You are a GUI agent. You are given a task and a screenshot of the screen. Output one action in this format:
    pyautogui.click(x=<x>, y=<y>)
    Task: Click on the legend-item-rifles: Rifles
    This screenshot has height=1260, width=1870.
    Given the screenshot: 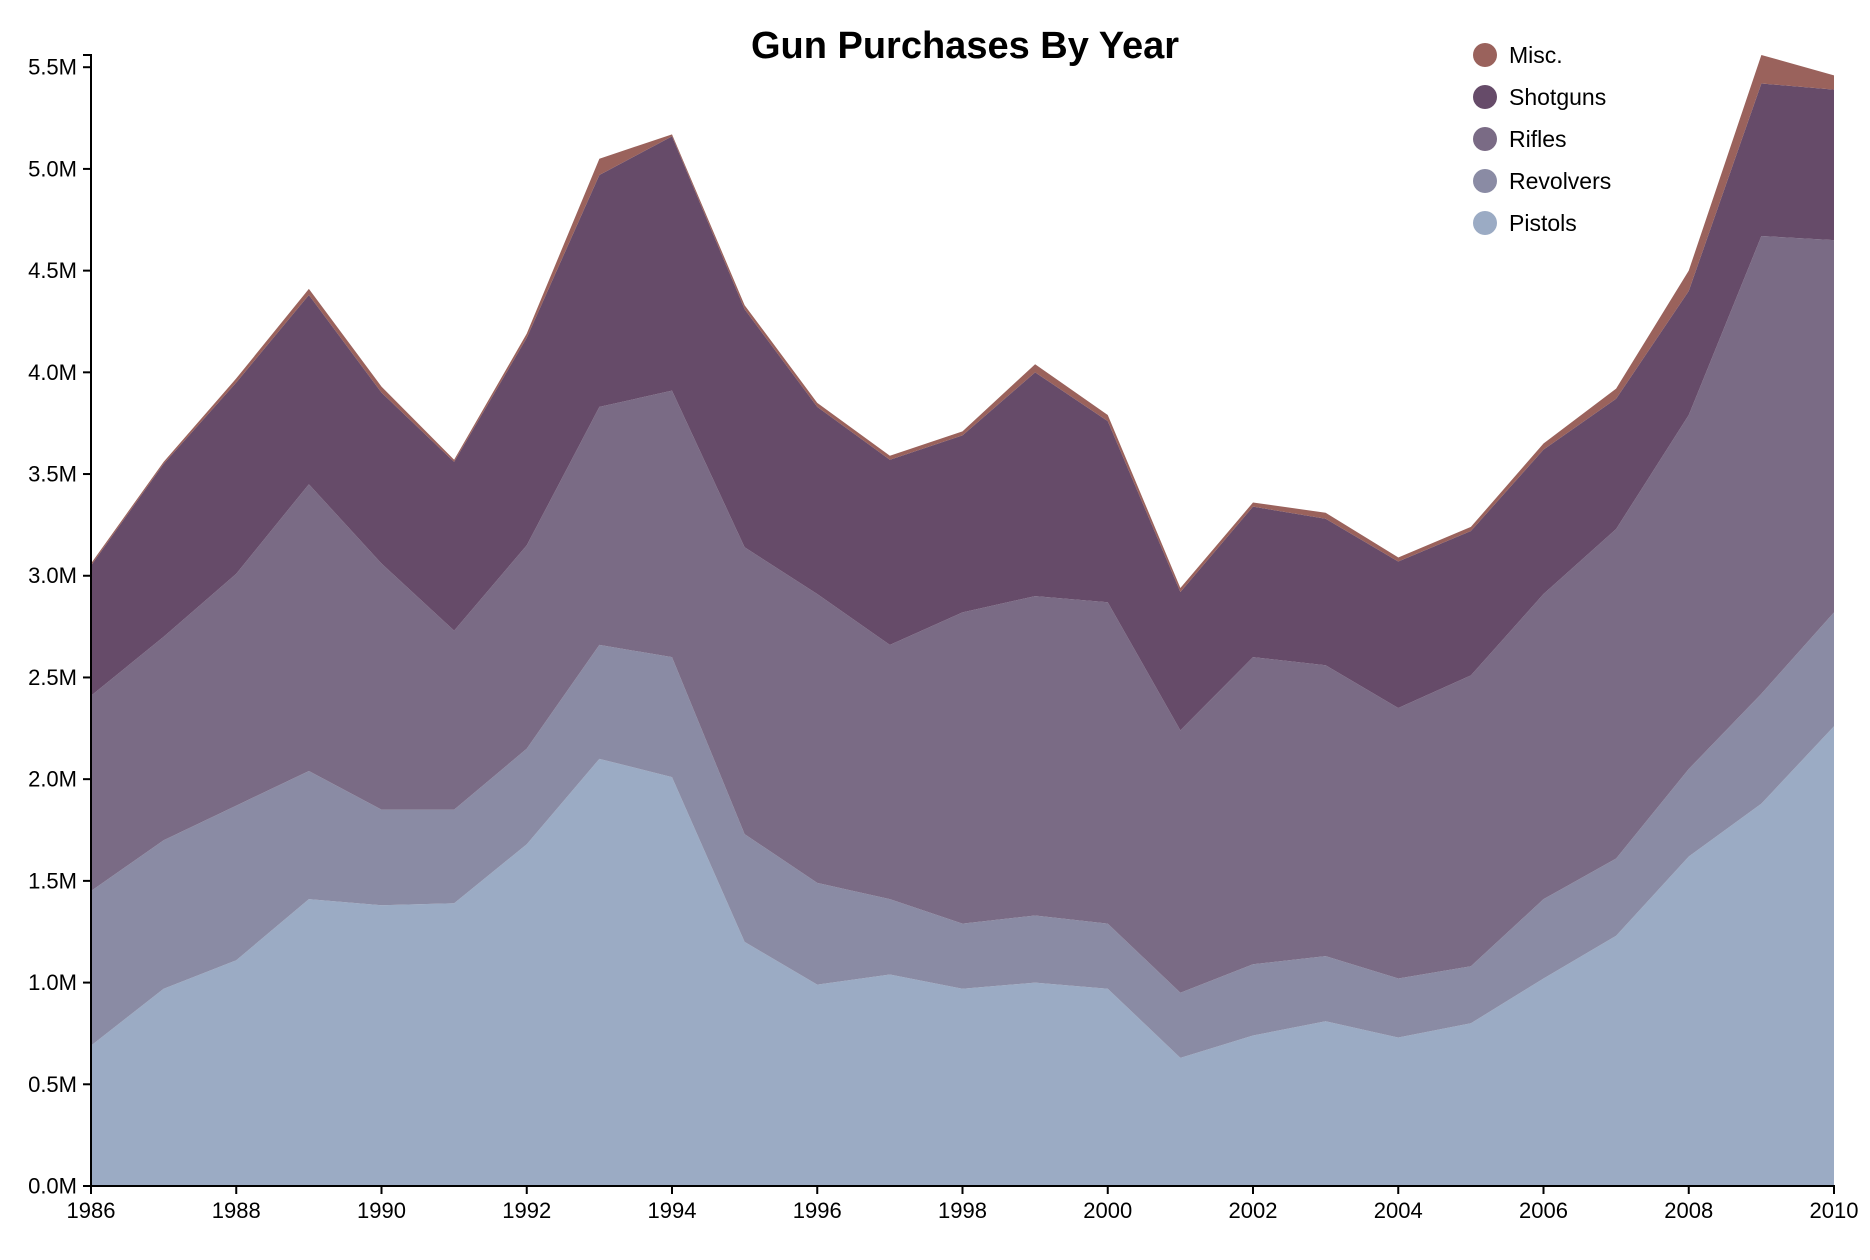 What is the action you would take?
    pyautogui.click(x=1520, y=139)
    